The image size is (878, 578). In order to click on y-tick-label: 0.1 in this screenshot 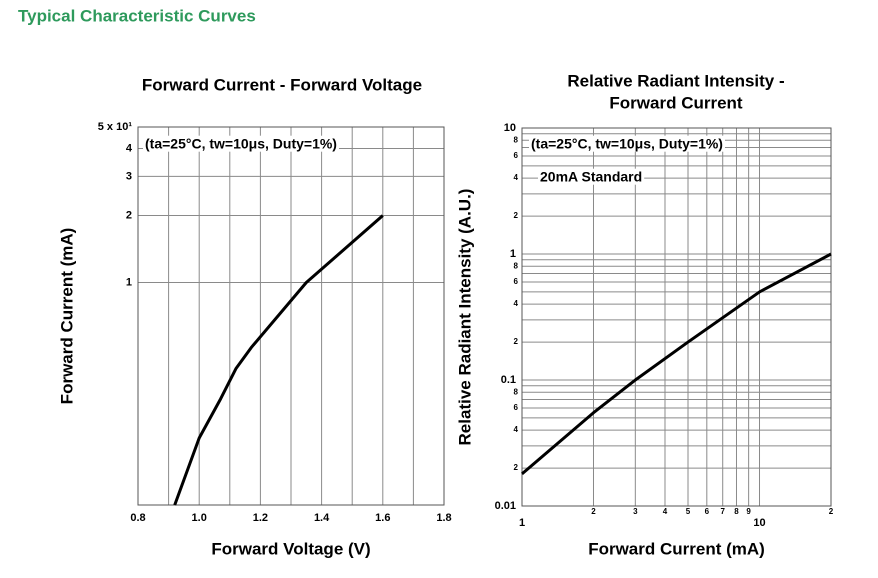, I will do `click(508, 380)`.